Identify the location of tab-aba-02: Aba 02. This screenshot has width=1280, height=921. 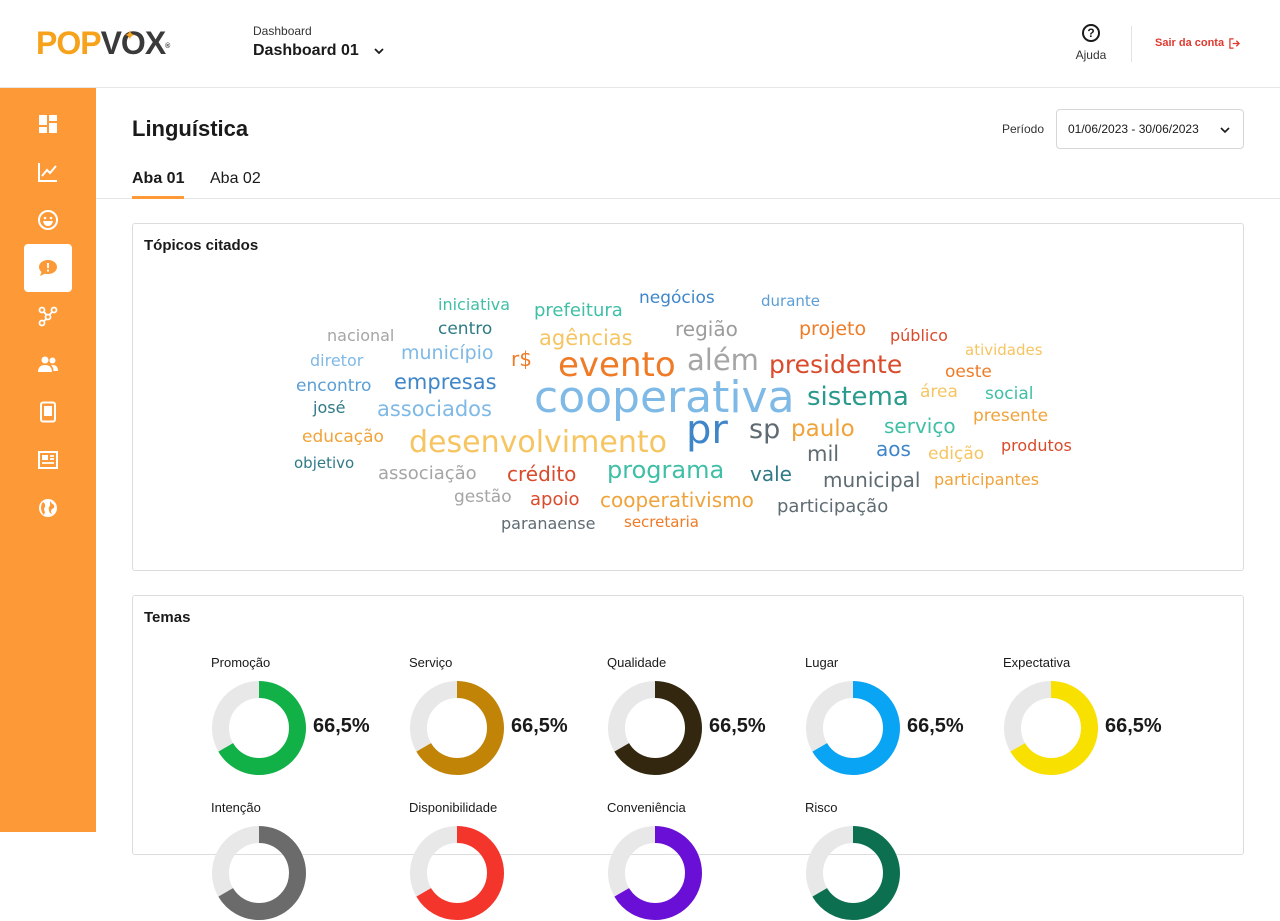
(235, 178).